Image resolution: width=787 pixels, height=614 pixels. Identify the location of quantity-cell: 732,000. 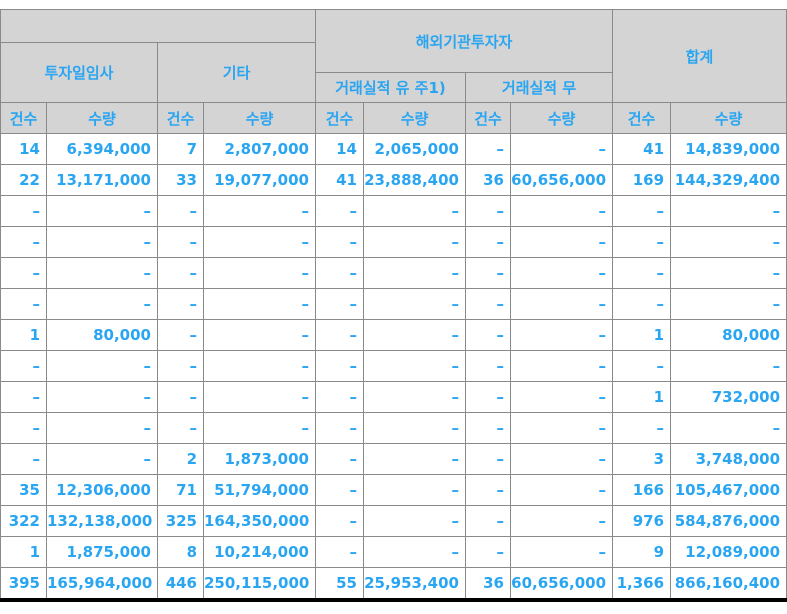
(728, 397).